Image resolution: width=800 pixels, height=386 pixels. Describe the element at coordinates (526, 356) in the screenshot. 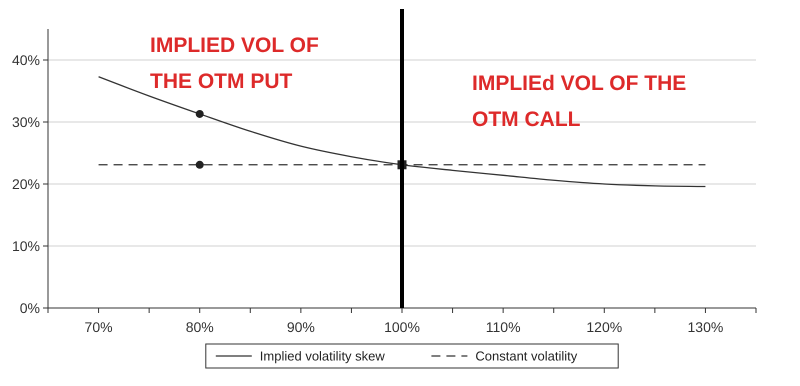

I see `legend-label: Constant volatility` at that location.